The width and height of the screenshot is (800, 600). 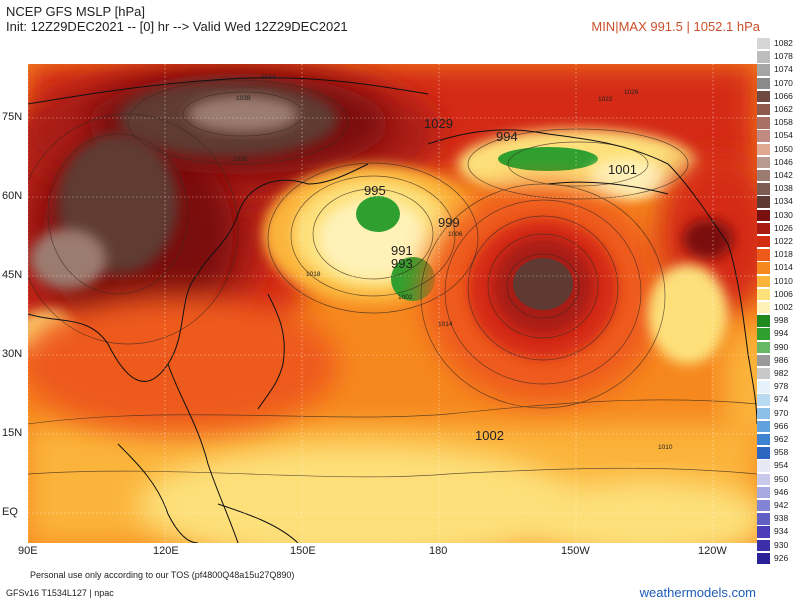 I want to click on scale-label: 986, so click(x=781, y=359).